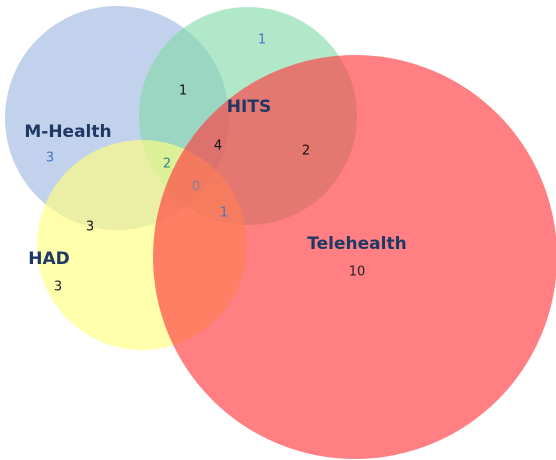  Describe the element at coordinates (262, 40) in the screenshot. I see `set-count: 1` at that location.